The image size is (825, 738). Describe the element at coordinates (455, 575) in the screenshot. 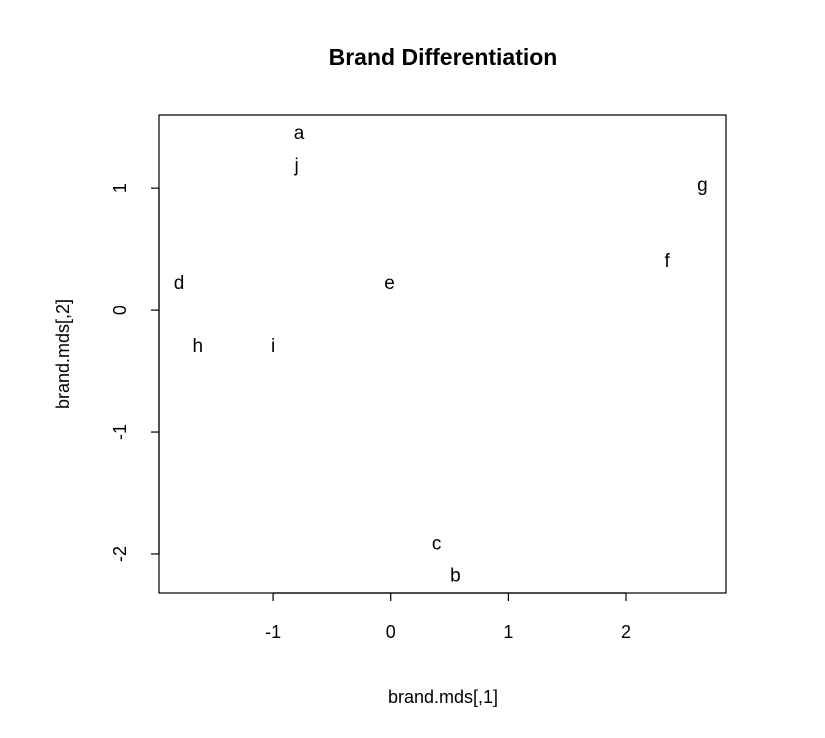

I see `point-label-b: b` at that location.